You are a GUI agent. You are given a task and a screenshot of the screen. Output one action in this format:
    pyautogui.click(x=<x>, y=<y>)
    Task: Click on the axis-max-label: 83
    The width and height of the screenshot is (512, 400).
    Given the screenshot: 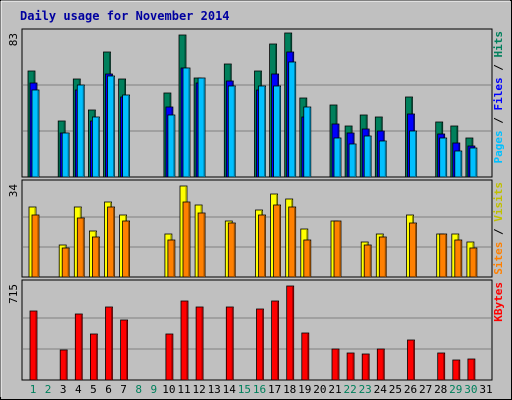 What is the action you would take?
    pyautogui.click(x=13, y=39)
    